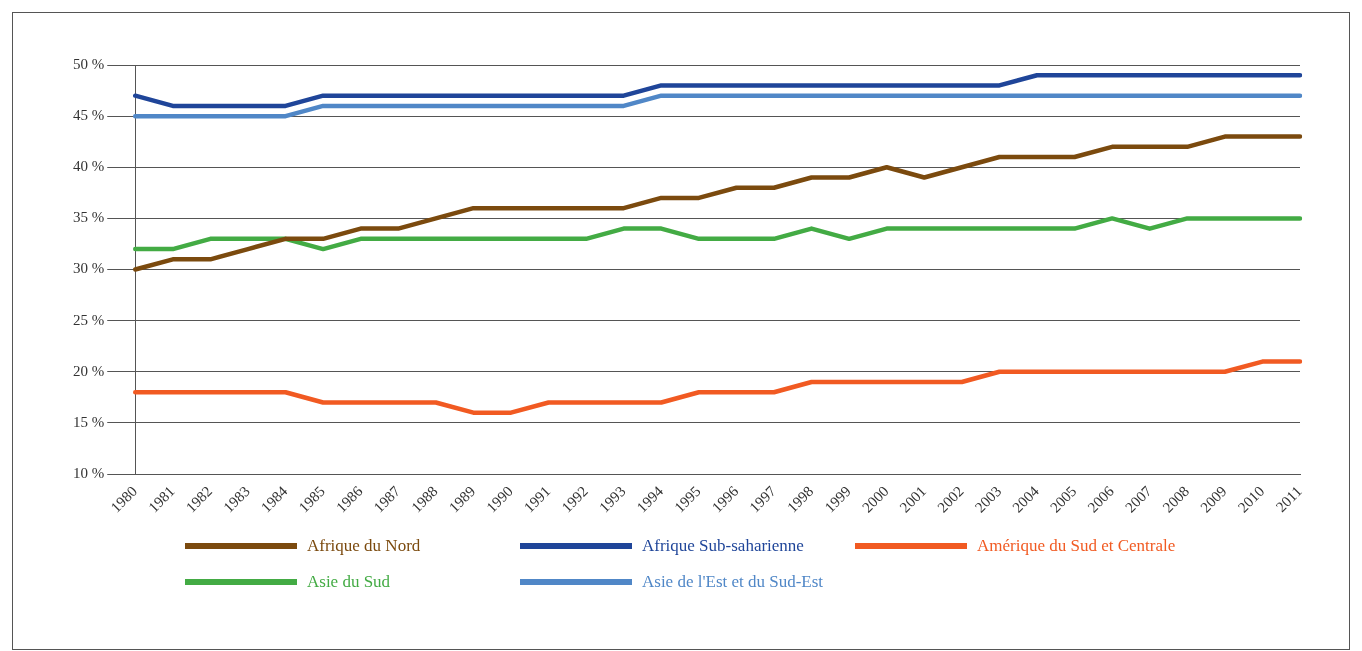 The image size is (1362, 651). What do you see at coordinates (89, 166) in the screenshot?
I see `y-tick-label: 40 %` at bounding box center [89, 166].